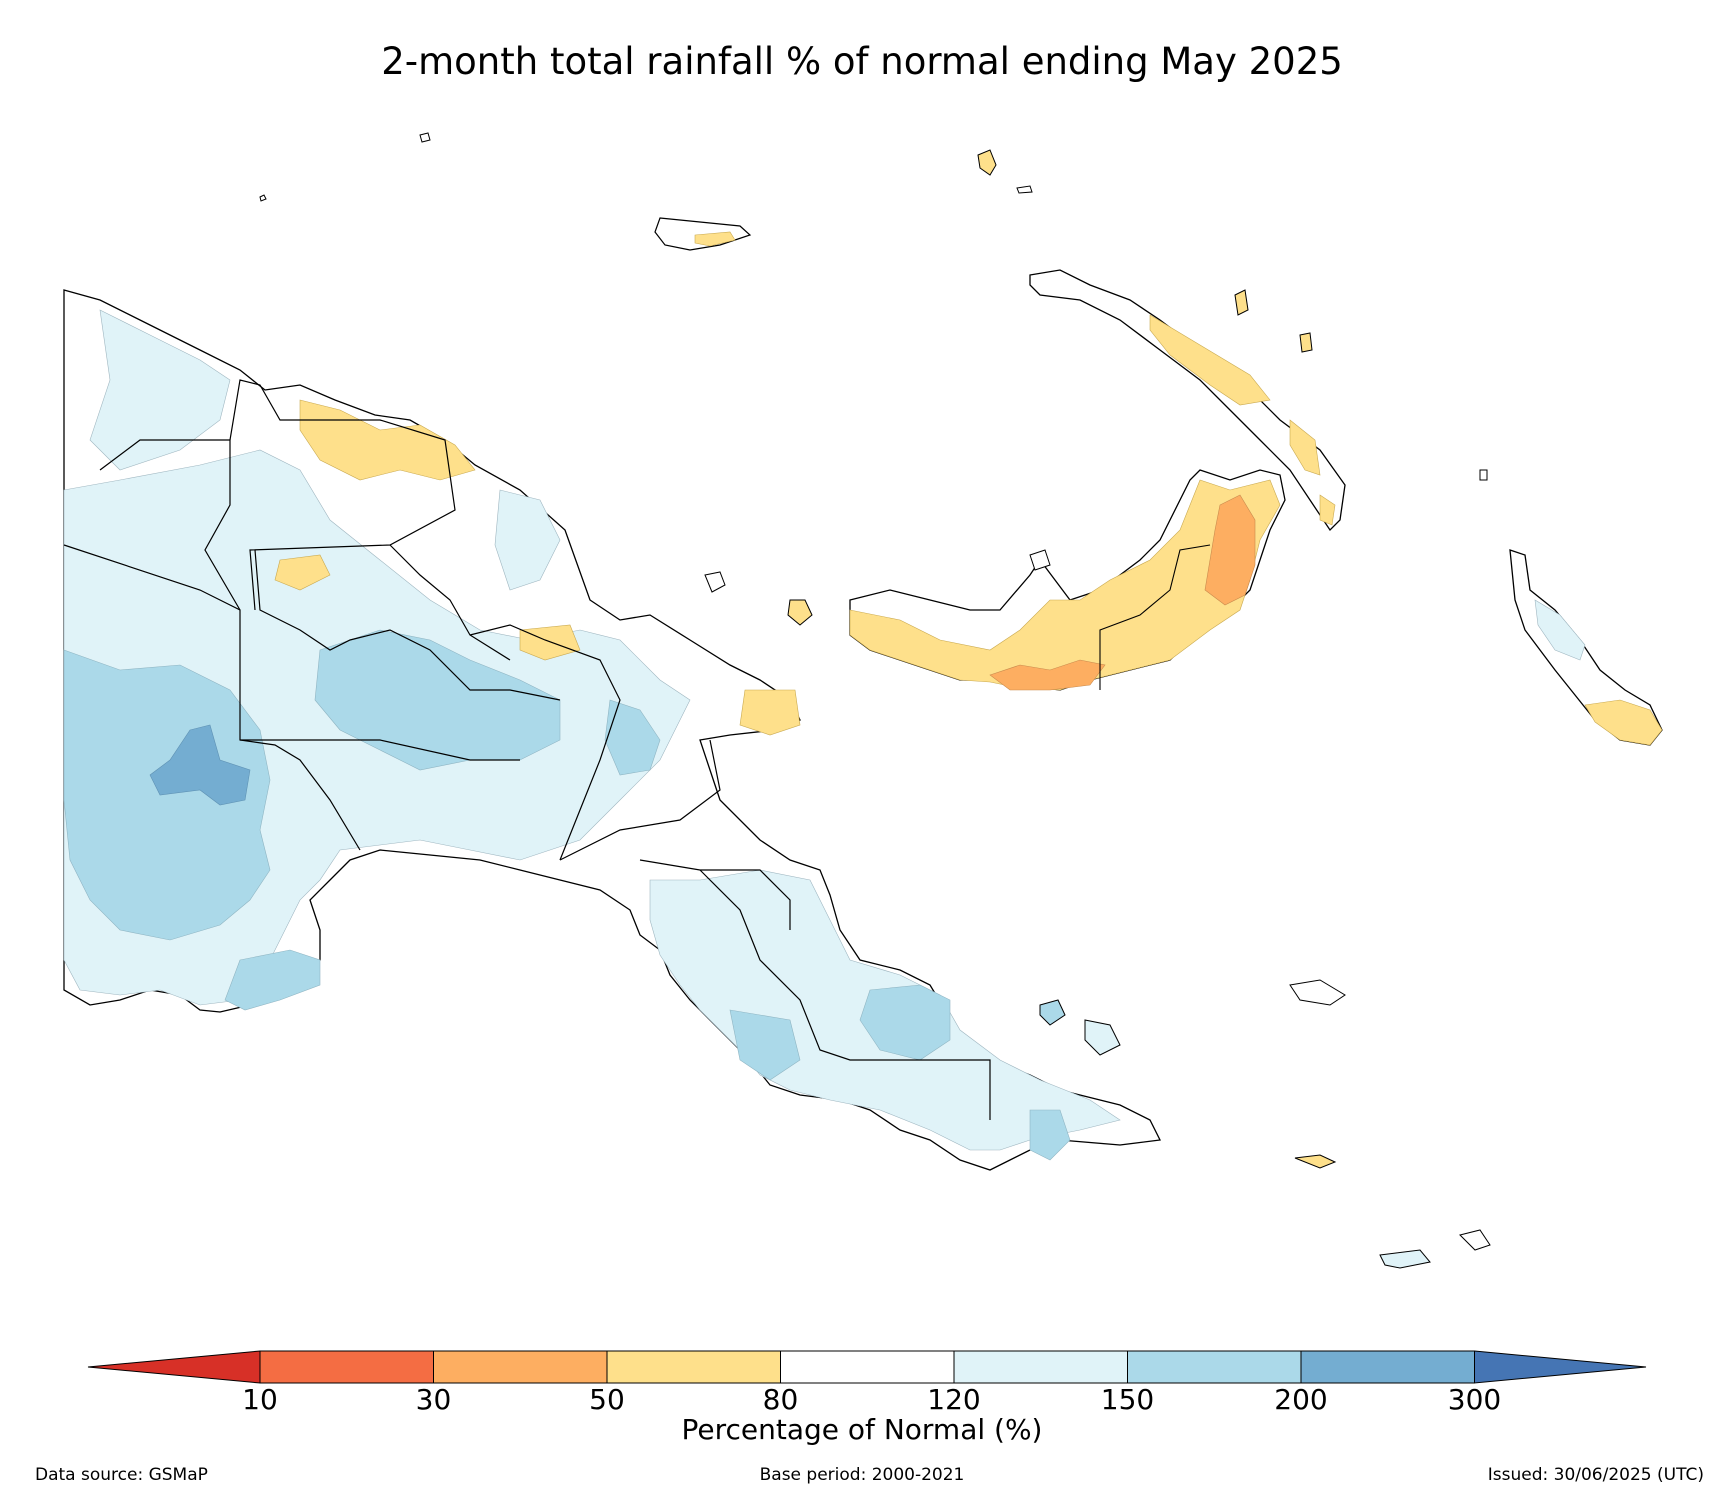 The image size is (1724, 1494). Describe the element at coordinates (121, 1475) in the screenshot. I see `data-source-text: Data source: GSMaP` at that location.